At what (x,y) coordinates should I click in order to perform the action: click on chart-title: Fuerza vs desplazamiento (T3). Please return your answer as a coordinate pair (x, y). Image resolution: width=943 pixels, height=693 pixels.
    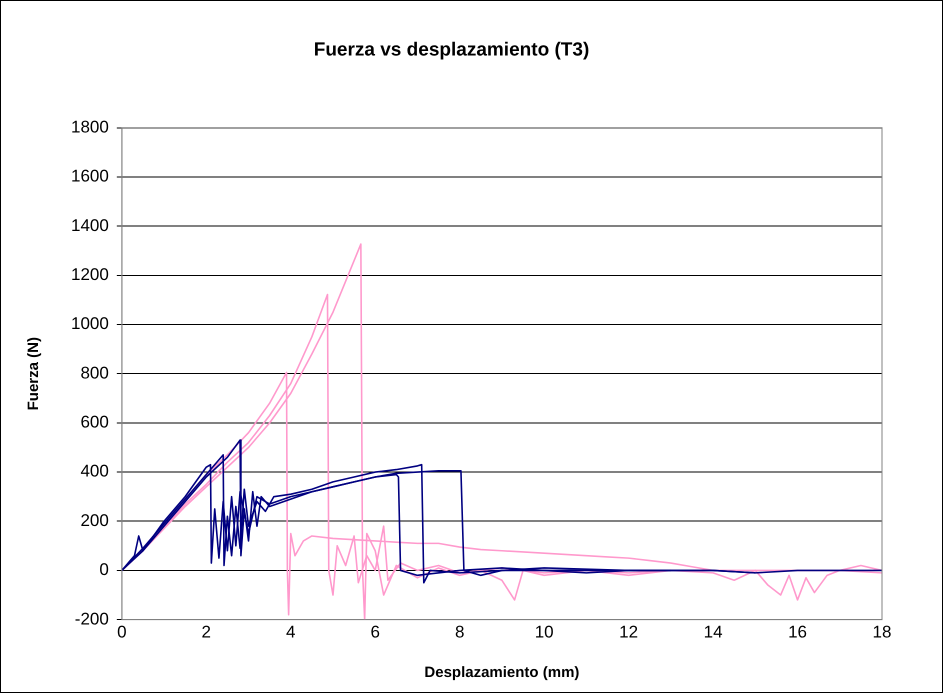
    Looking at the image, I should click on (452, 50).